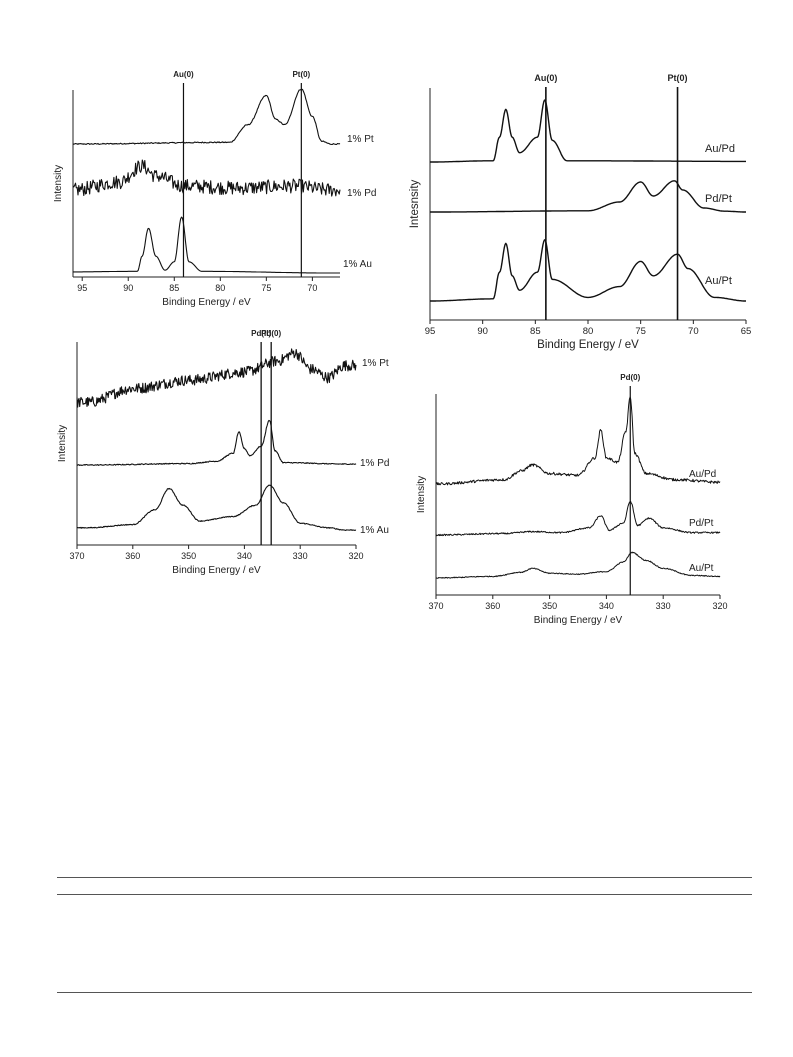 The image size is (793, 1057). What do you see at coordinates (404, 894) in the screenshot?
I see `table-header-rule` at bounding box center [404, 894].